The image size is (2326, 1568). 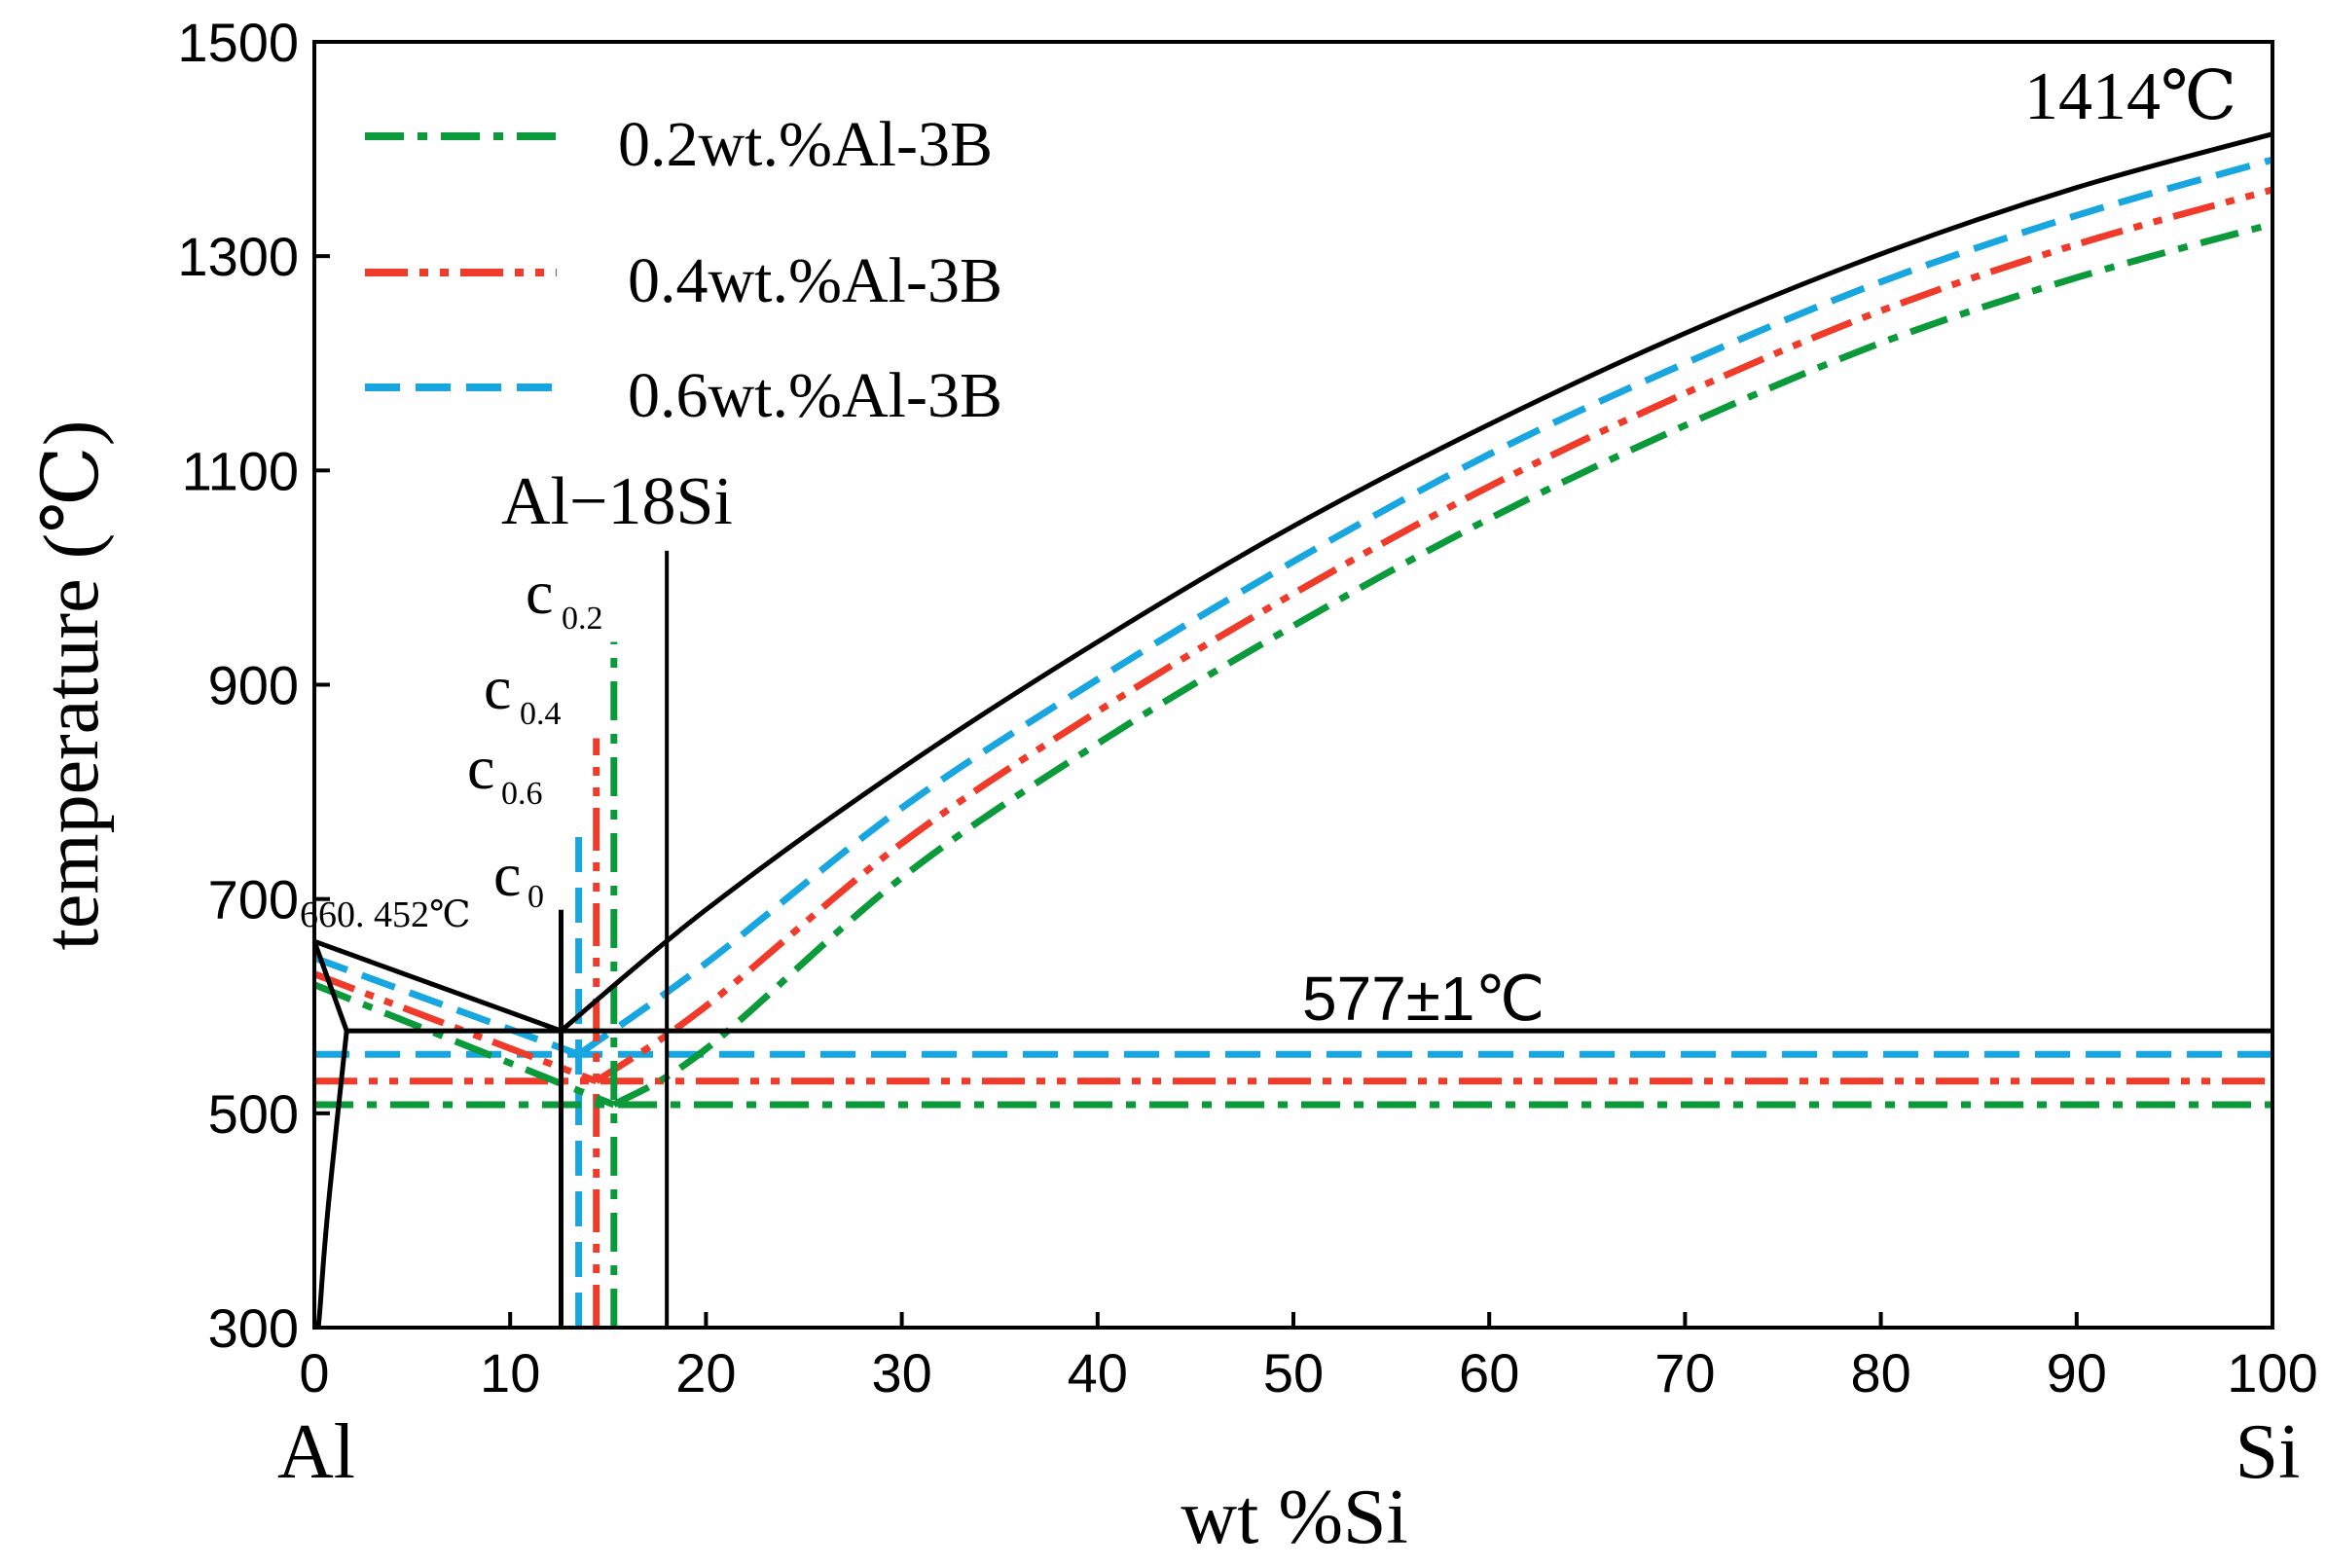 What do you see at coordinates (2268, 1452) in the screenshot?
I see `x-end-label-si: Si` at bounding box center [2268, 1452].